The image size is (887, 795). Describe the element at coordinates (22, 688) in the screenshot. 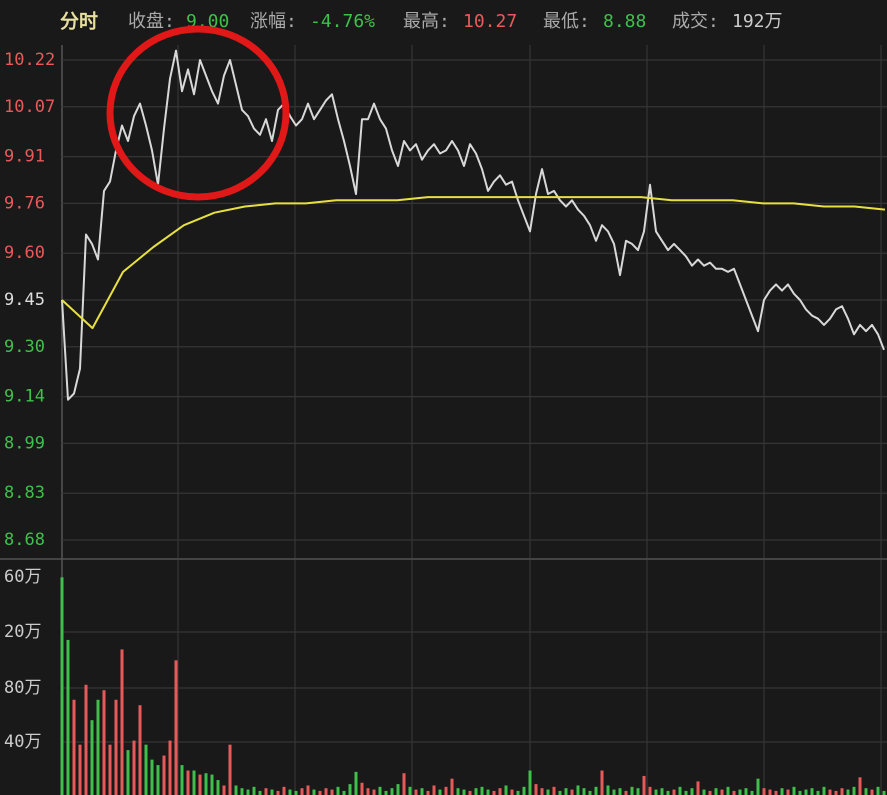

I see `volume-label: 80万` at that location.